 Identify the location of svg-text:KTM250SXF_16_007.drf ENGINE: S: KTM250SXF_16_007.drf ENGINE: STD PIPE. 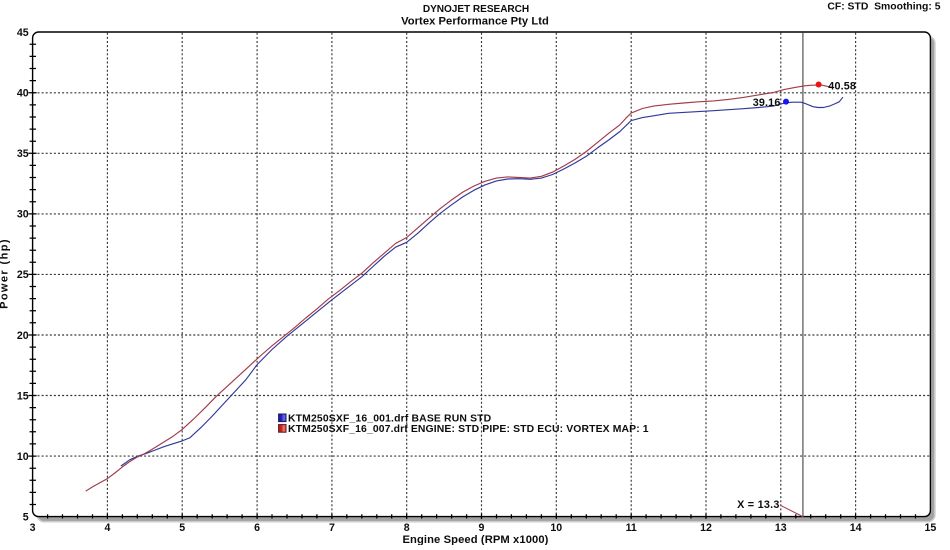
(468, 429).